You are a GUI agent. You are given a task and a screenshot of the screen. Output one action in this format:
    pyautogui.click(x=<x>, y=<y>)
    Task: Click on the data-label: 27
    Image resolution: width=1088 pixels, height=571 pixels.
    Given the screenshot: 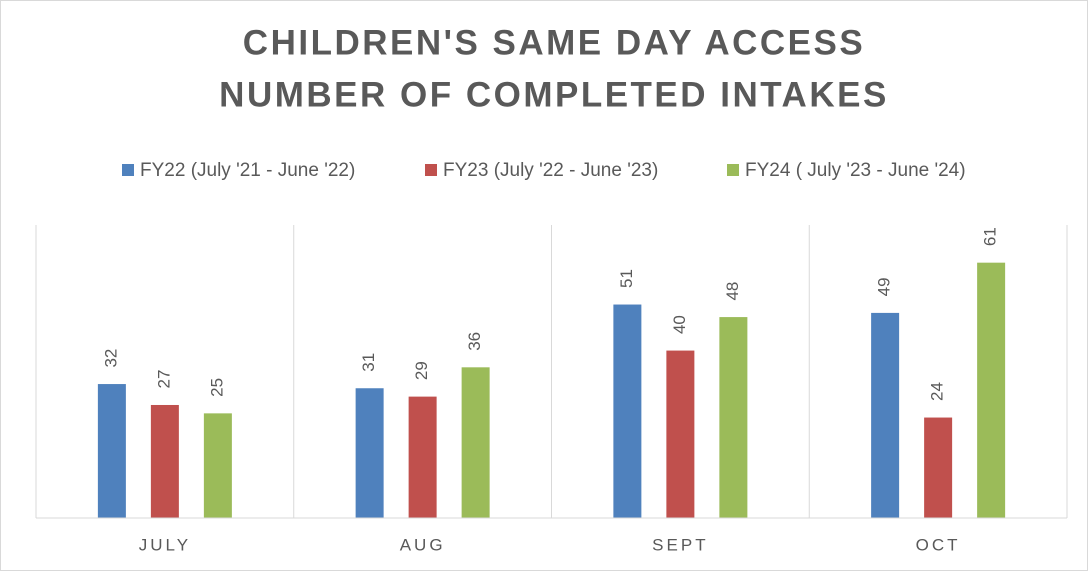 What is the action you would take?
    pyautogui.click(x=163, y=379)
    